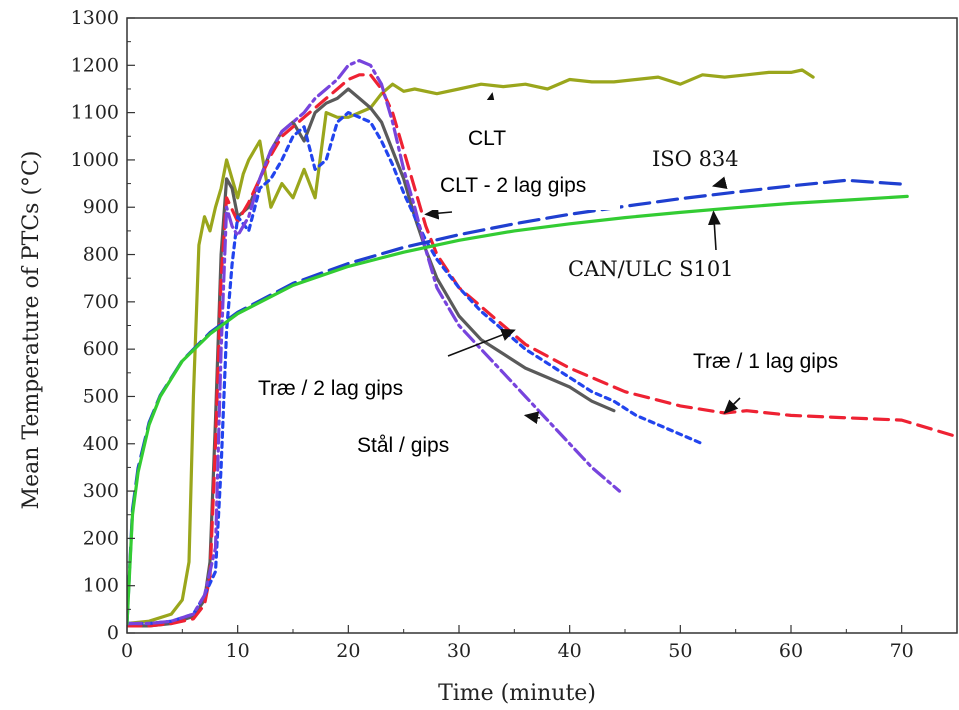 Image resolution: width=959 pixels, height=710 pixels. Describe the element at coordinates (238, 651) in the screenshot. I see `x-tick-label: 10` at that location.